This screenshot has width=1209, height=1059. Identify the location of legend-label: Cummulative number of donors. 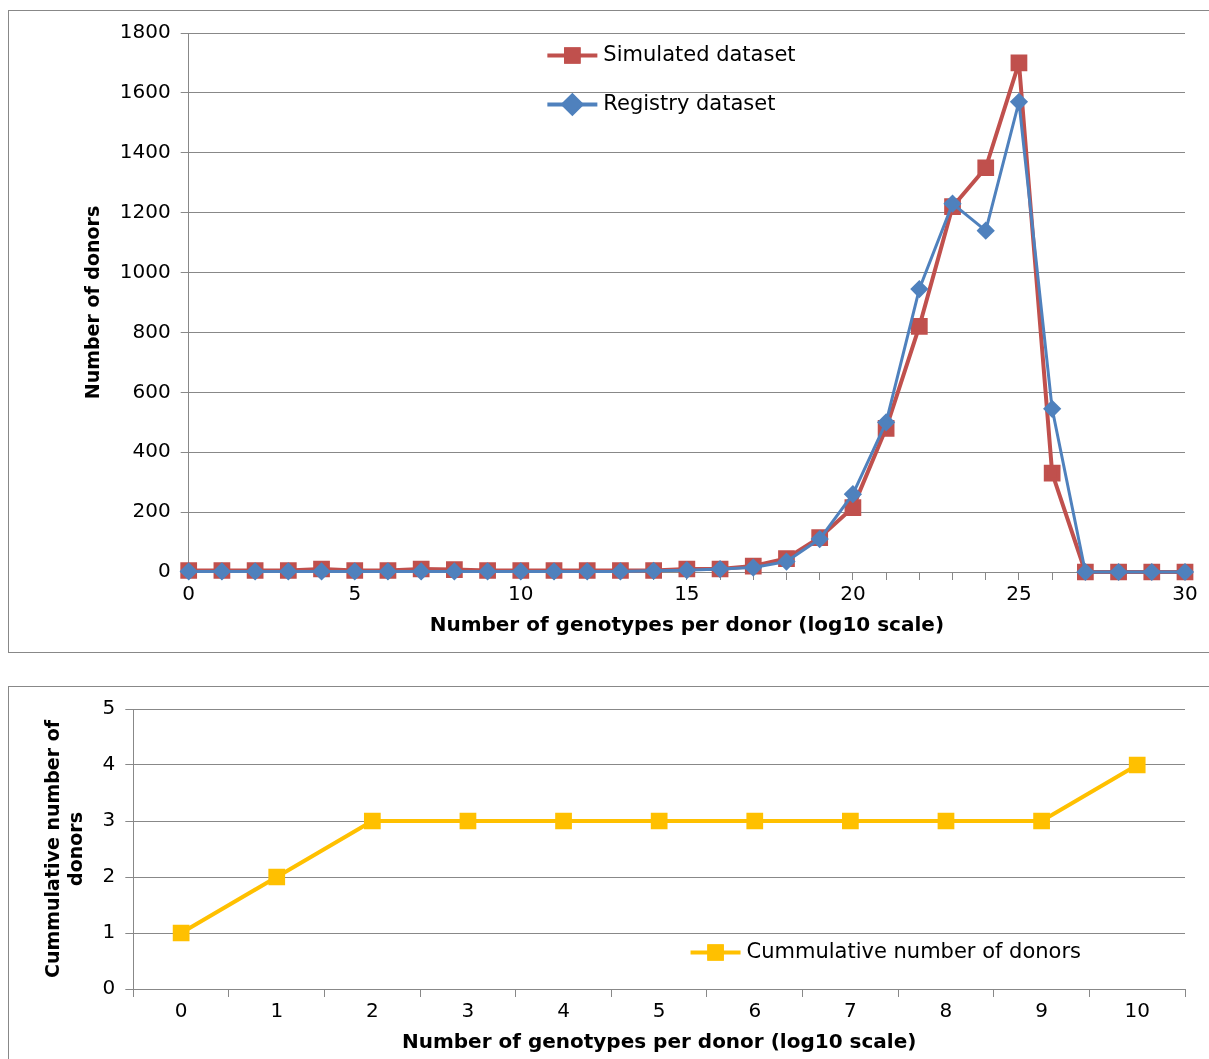
(913, 950).